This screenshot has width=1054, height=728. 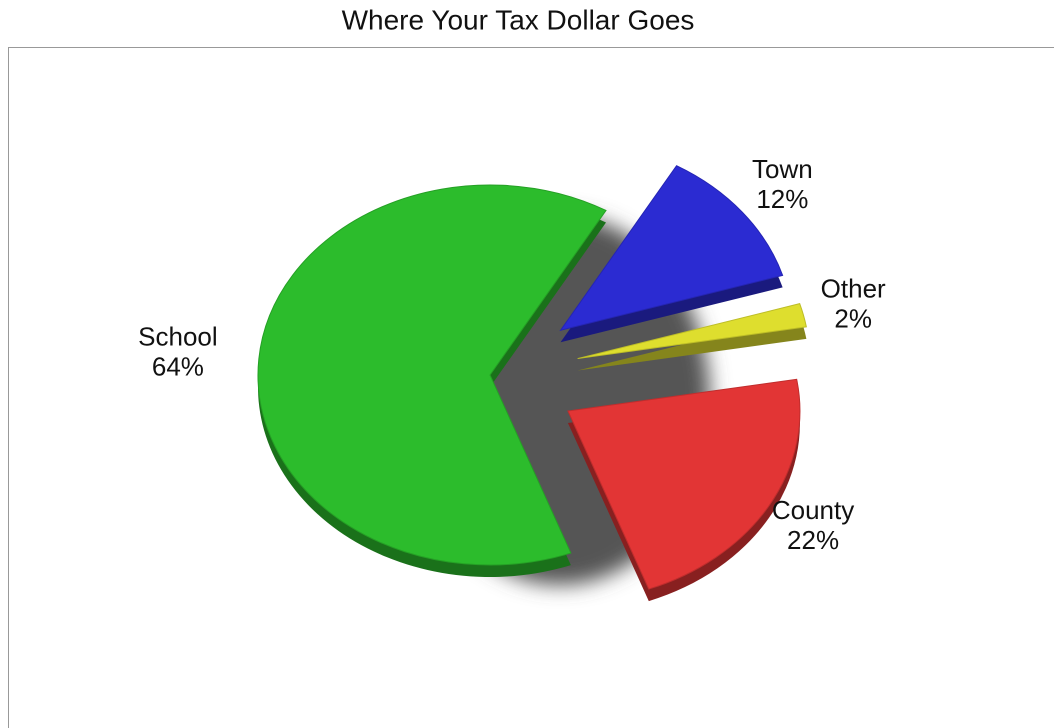 What do you see at coordinates (178, 366) in the screenshot?
I see `slice-value-label: 64%` at bounding box center [178, 366].